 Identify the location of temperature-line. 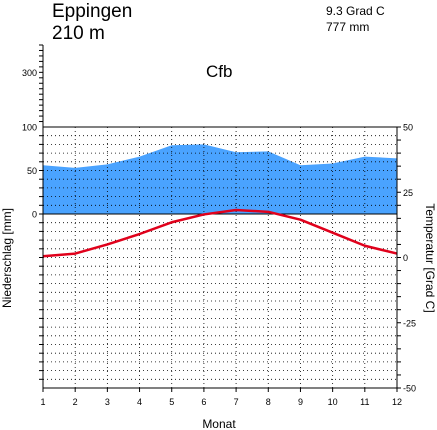
(220, 233).